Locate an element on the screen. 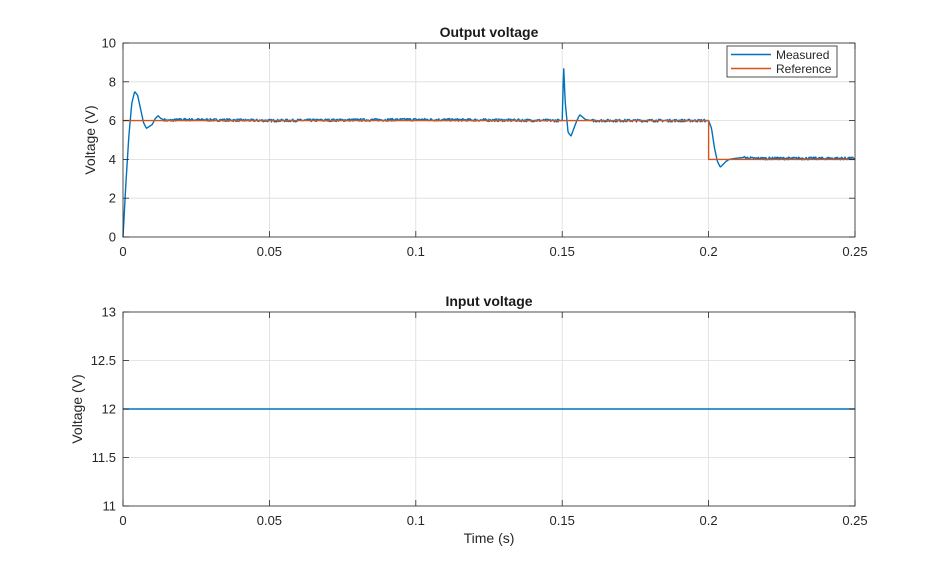 This screenshot has width=946, height=569. series-line-reference is located at coordinates (489, 140).